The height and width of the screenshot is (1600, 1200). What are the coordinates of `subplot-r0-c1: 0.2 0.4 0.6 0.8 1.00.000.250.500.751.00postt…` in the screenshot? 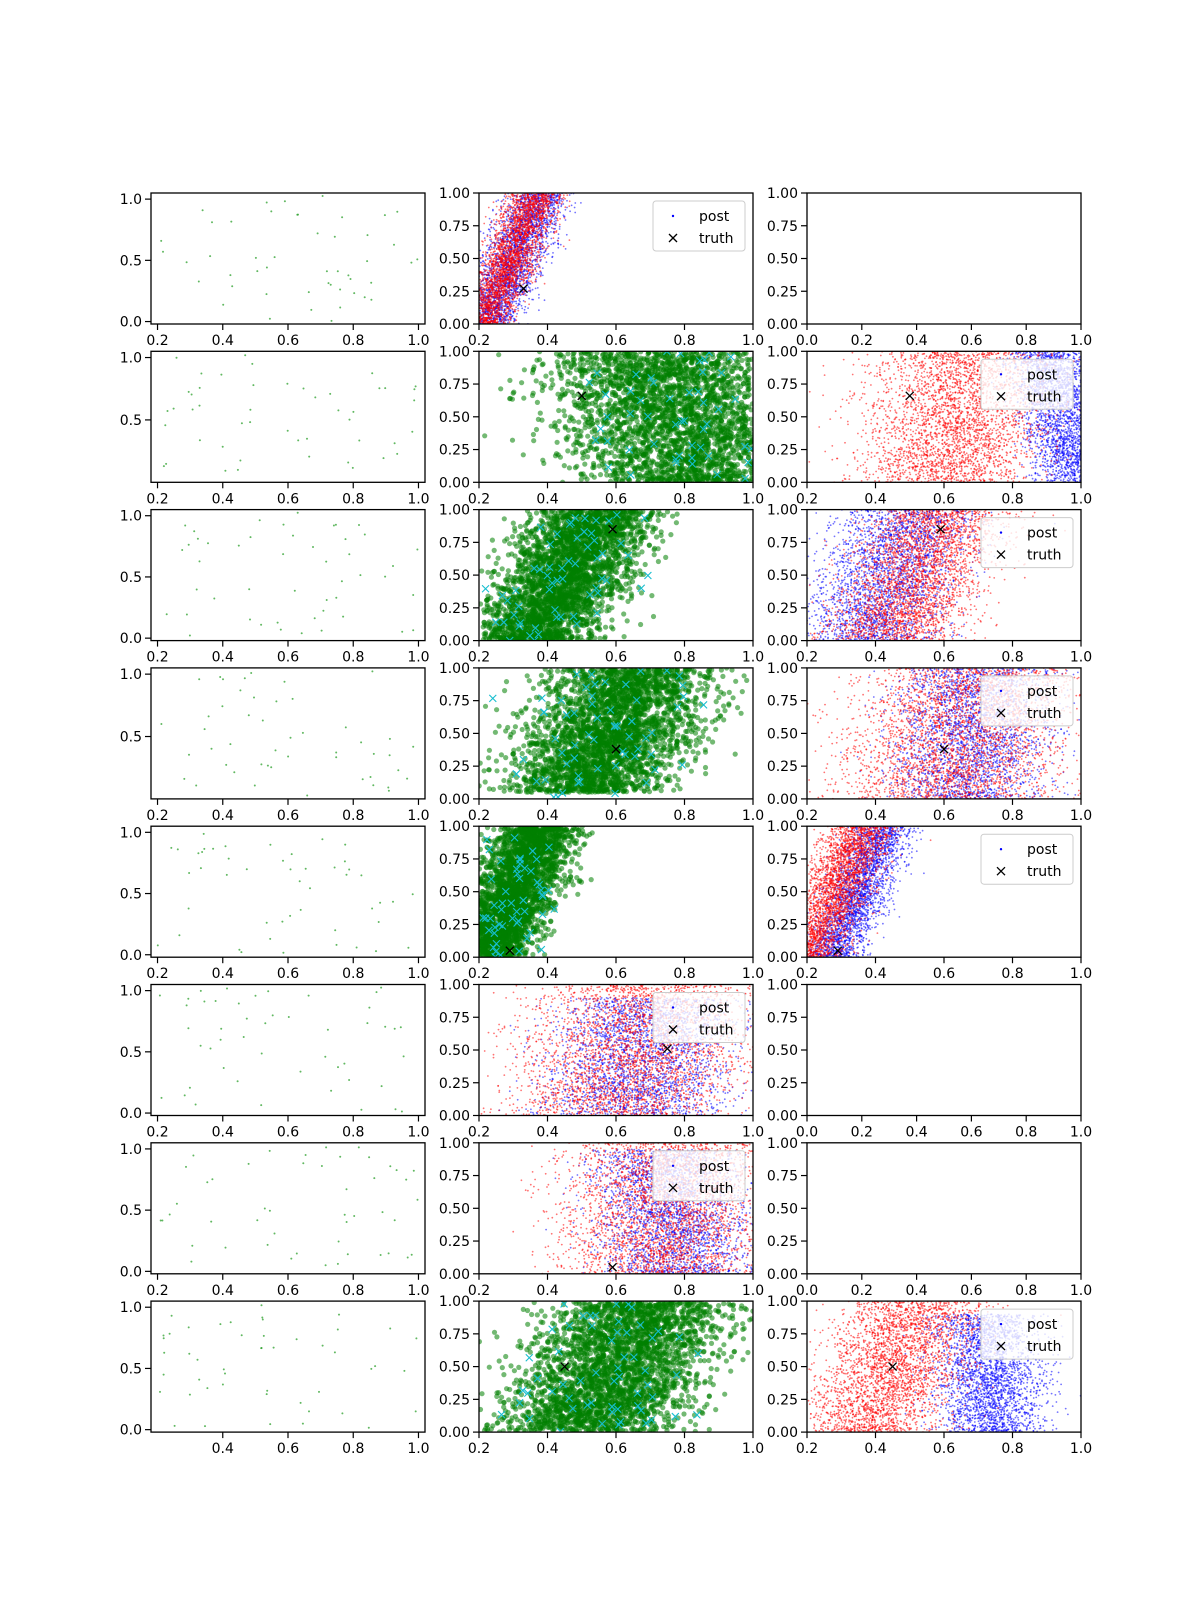 It's located at (601, 267).